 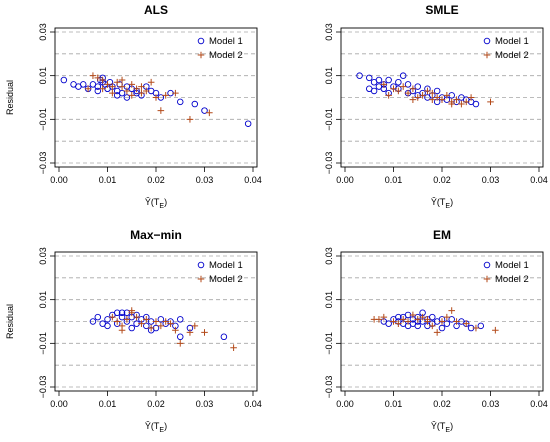 What do you see at coordinates (487, 41) in the screenshot?
I see `legend-circle-icon` at bounding box center [487, 41].